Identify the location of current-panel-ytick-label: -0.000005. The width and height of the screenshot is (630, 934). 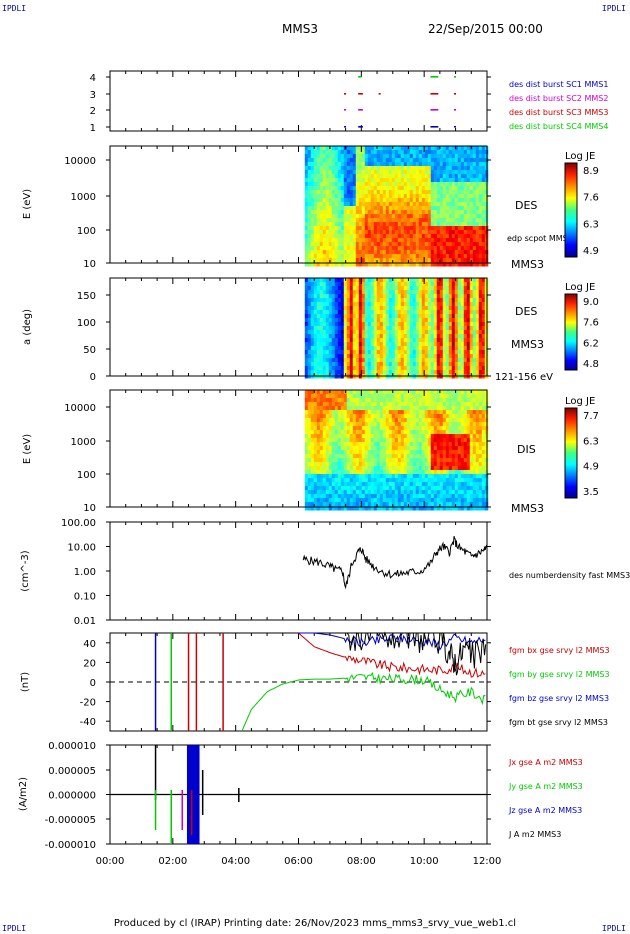
(70, 820).